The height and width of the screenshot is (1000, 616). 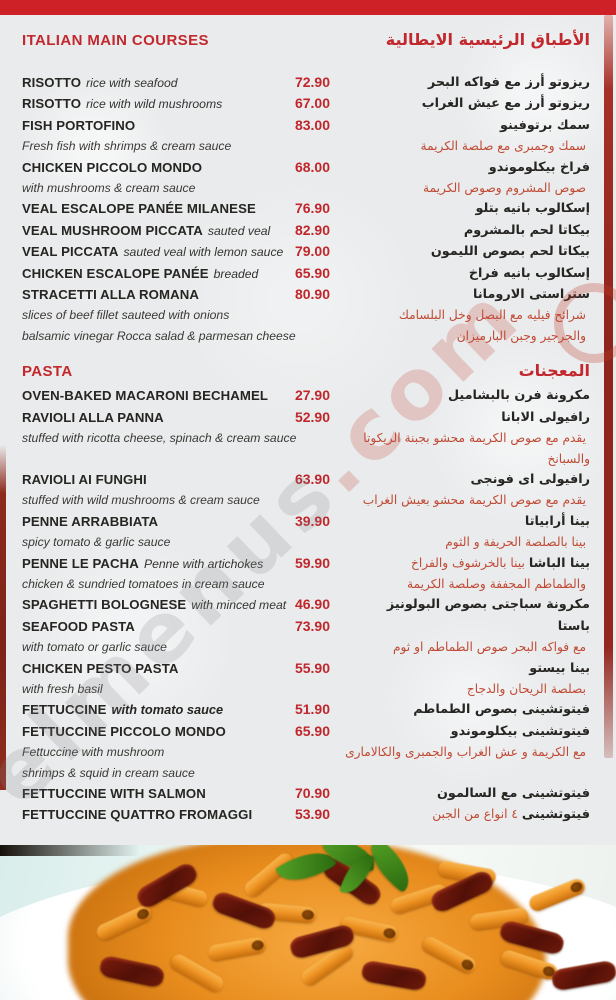 What do you see at coordinates (312, 124) in the screenshot?
I see `item-price: 83.00` at bounding box center [312, 124].